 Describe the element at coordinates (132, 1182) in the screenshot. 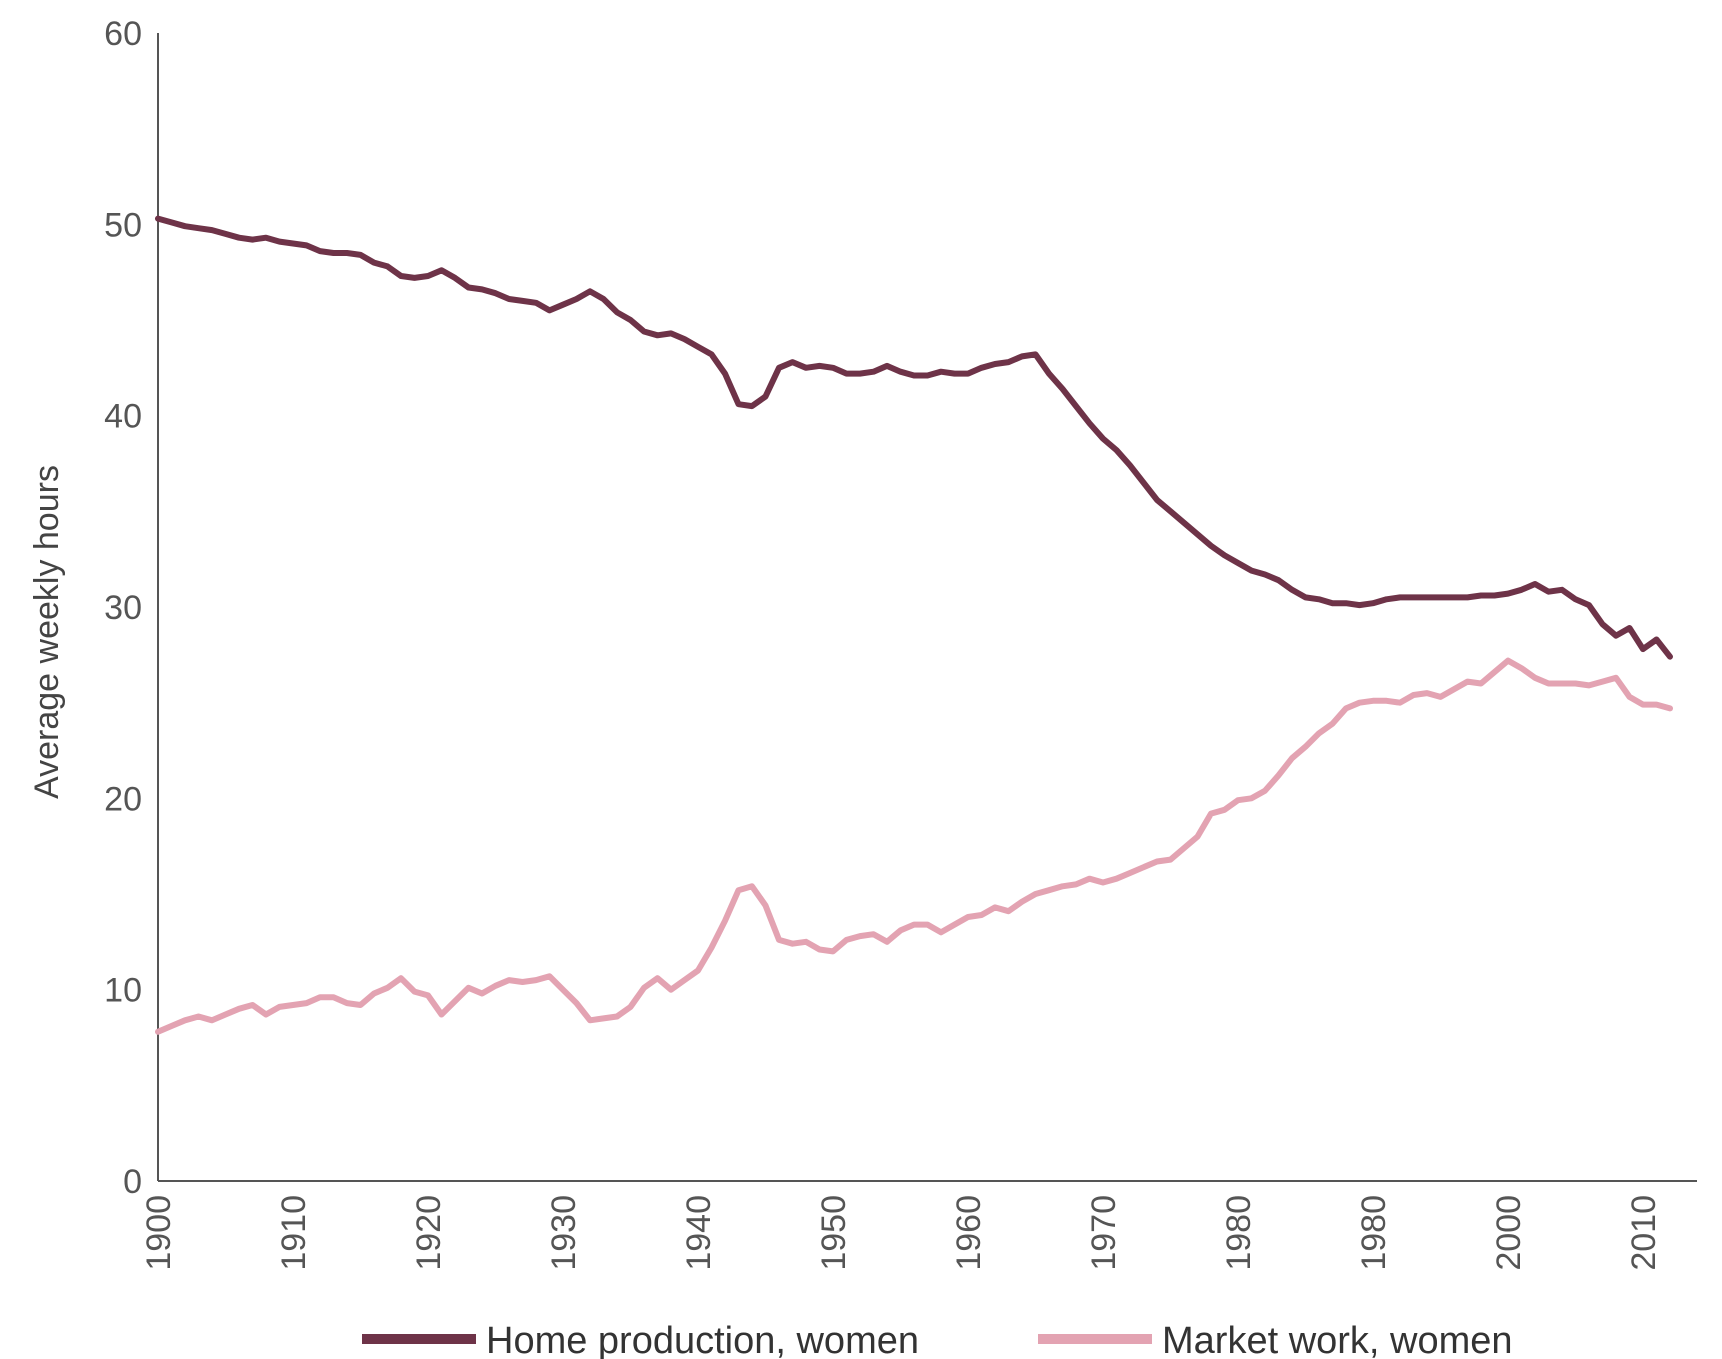

I see `y-tick-label: 0` at that location.